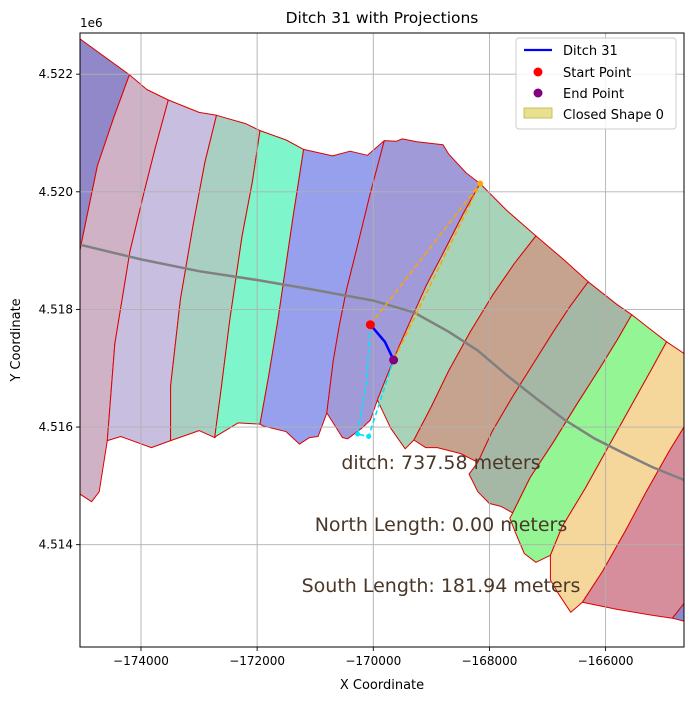 This screenshot has width=693, height=701. Describe the element at coordinates (16, 340) in the screenshot. I see `y-axis-label: Y Coordinate` at that location.